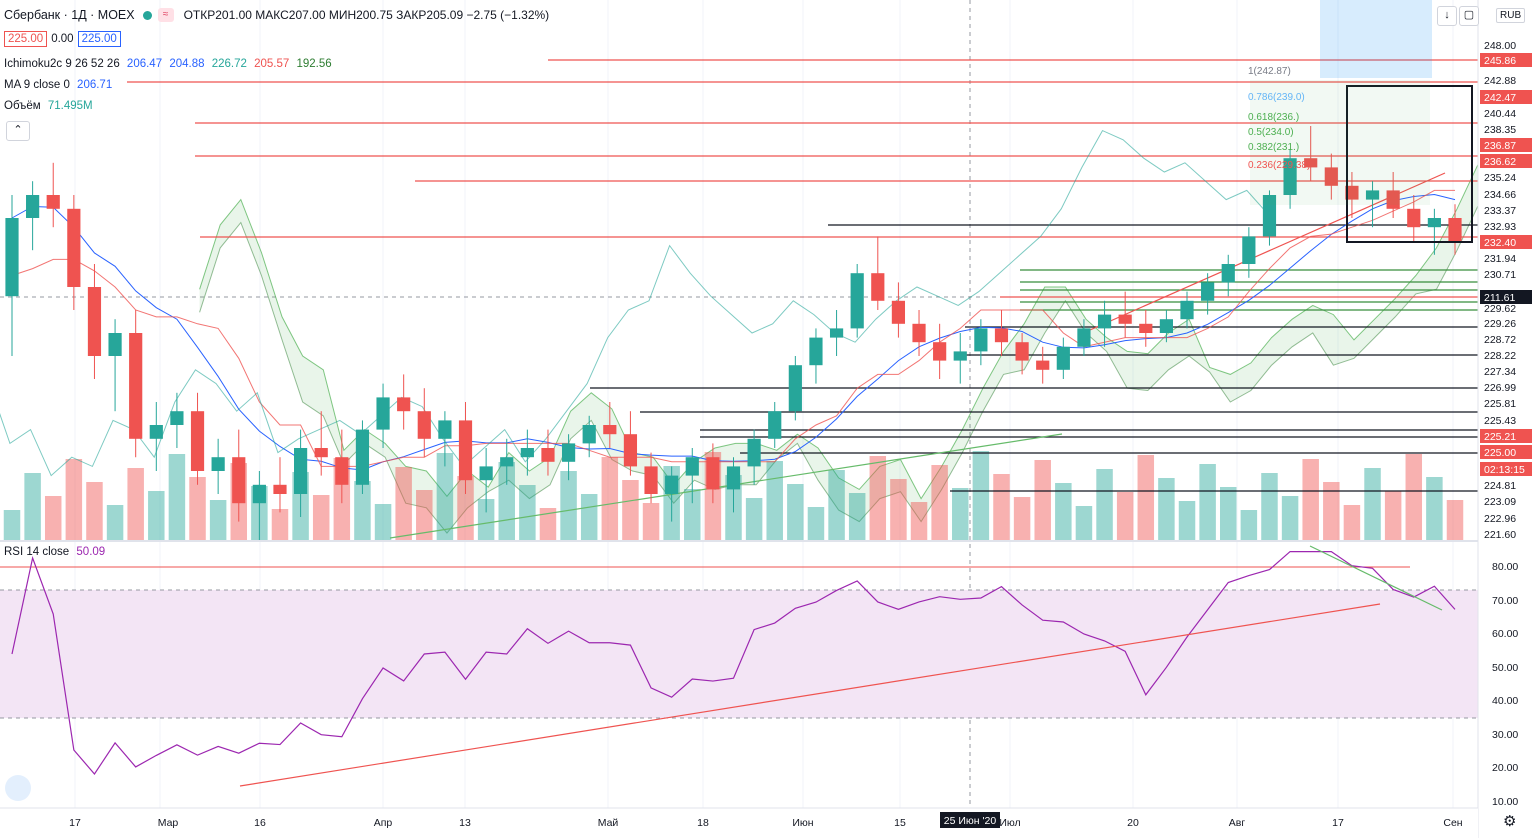 The image size is (1534, 838). Describe the element at coordinates (144, 64) in the screenshot. I see `ichimoku-value-1: 206.47` at that location.